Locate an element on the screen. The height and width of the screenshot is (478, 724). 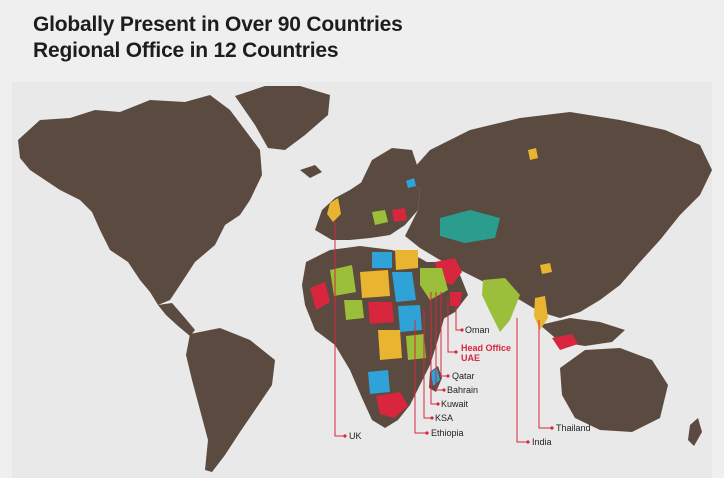
north-america is located at coordinates (140, 200).